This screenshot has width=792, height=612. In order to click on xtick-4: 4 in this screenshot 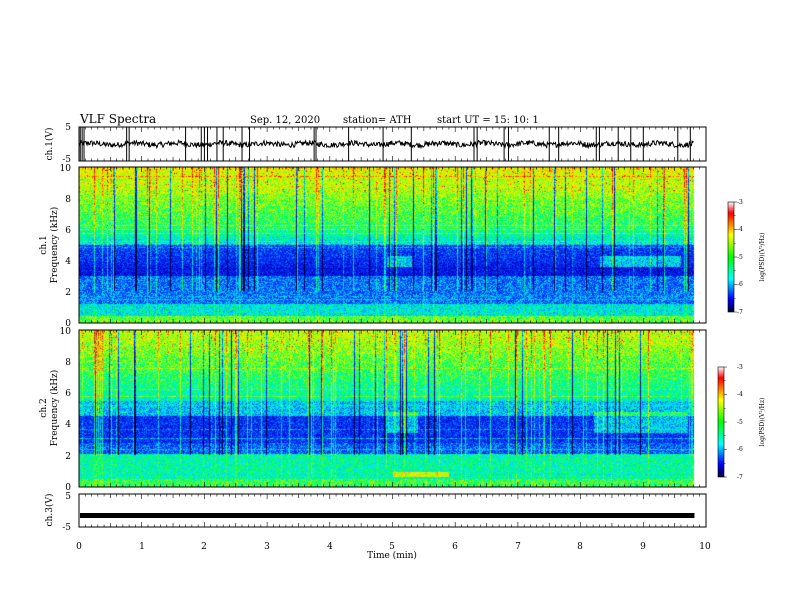, I will do `click(330, 547)`.